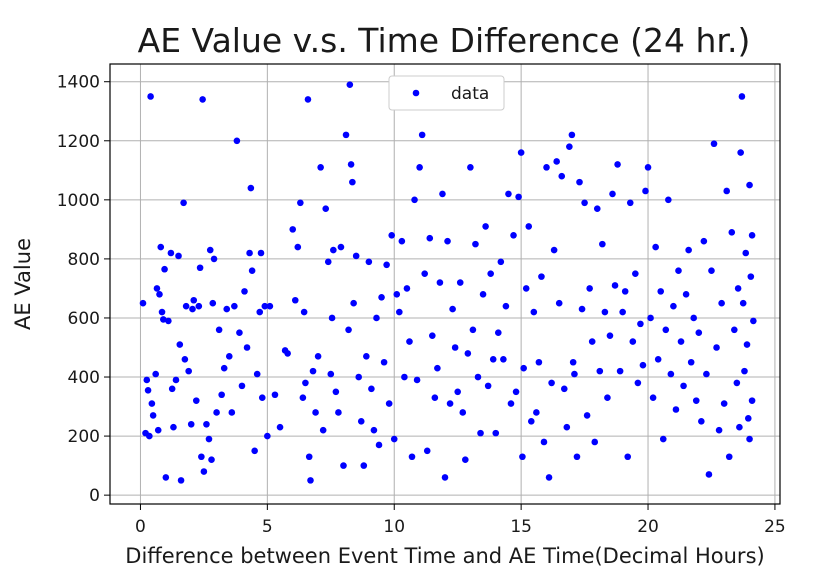 This screenshot has height=582, width=822. I want to click on y-tick-label: 200, so click(84, 437).